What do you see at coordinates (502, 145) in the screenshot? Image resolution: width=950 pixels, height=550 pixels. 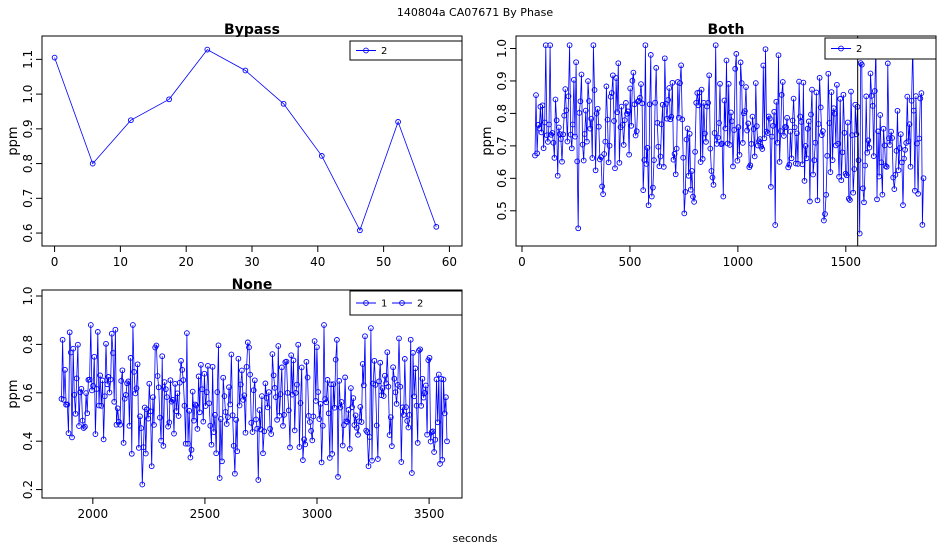 I see `y-tick-label: 0.7` at bounding box center [502, 145].